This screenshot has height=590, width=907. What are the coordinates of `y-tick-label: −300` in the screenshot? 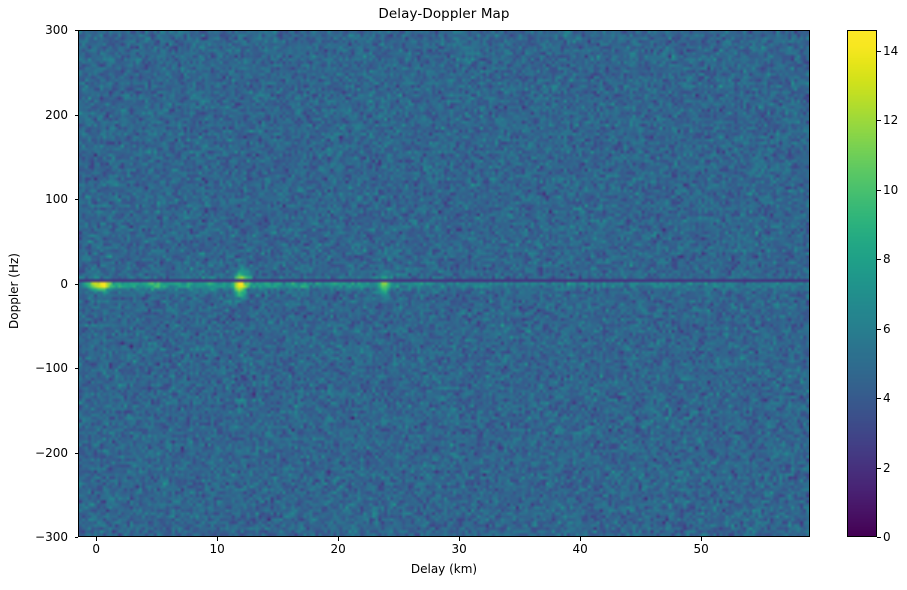 It's located at (51, 537).